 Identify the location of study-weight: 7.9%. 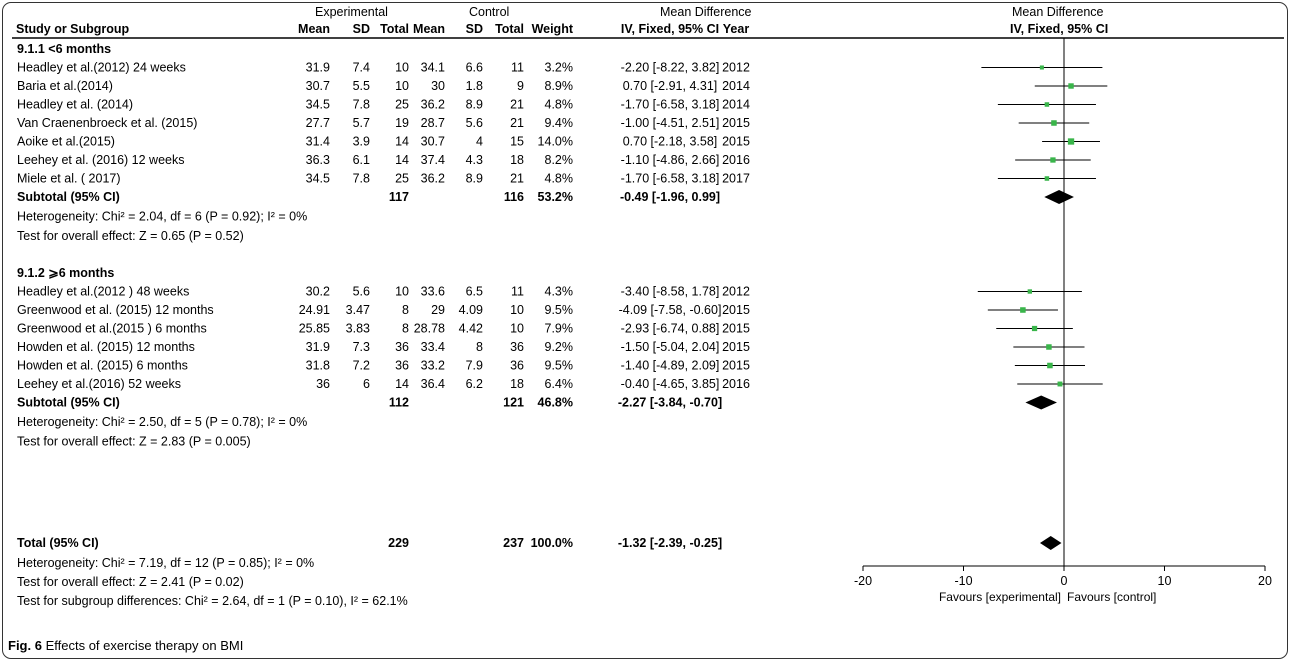
(559, 329).